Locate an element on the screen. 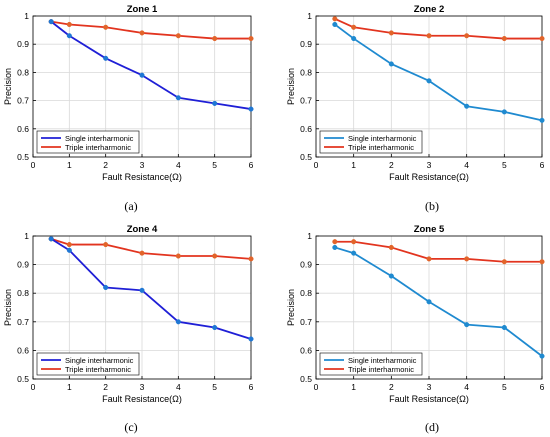 This screenshot has height=437, width=550. x-axis-label: Fault Resistance(Ω) is located at coordinates (429, 399).